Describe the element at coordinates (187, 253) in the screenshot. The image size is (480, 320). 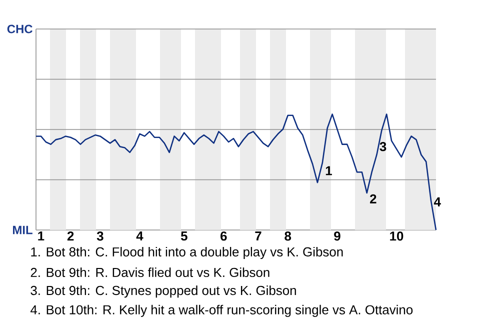
I see `text: 1. Bot 8th: C. Flood hit into a double play vs K. Gibson` at that location.